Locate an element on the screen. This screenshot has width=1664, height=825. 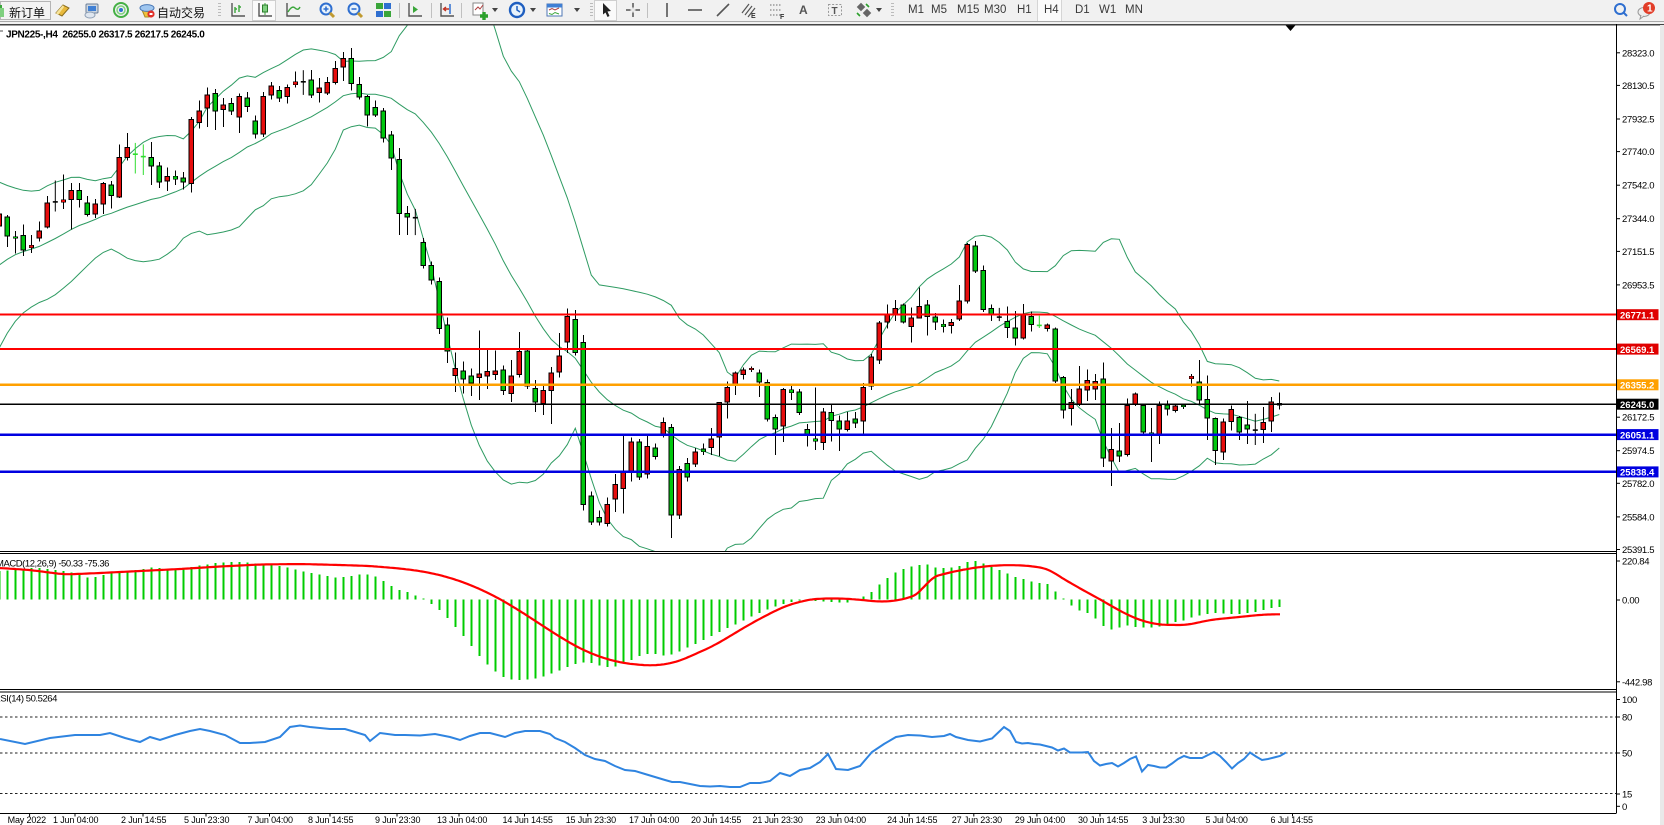
svg-text: 2 Jun 14:55 is located at coordinates (144, 820).